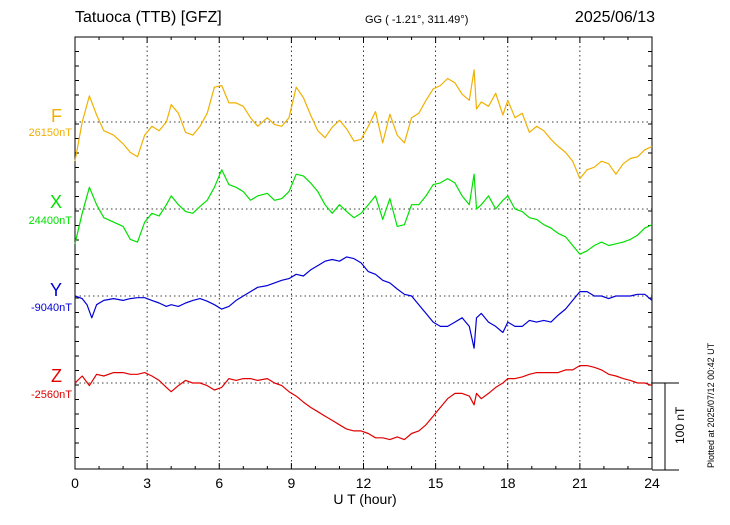  I want to click on x-tick-label: 12, so click(364, 483).